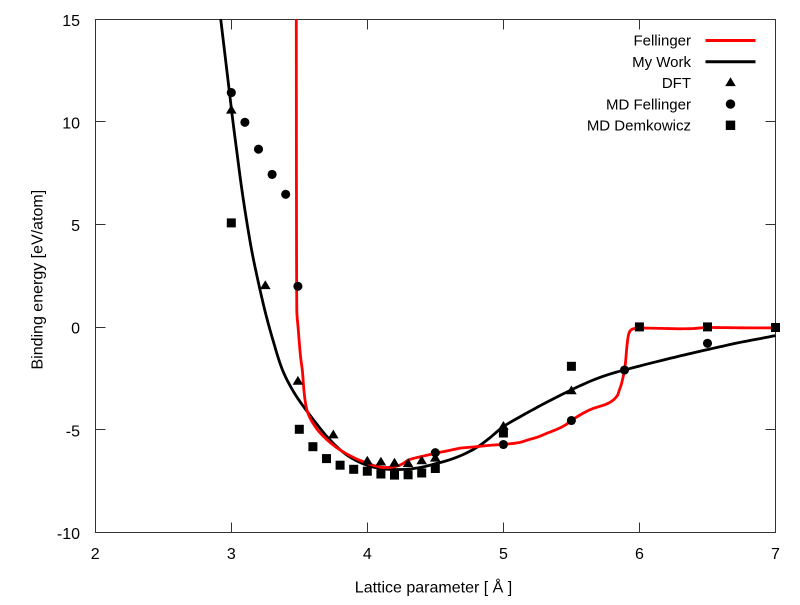  Describe the element at coordinates (661, 62) in the screenshot. I see `svg-text: My Work` at that location.